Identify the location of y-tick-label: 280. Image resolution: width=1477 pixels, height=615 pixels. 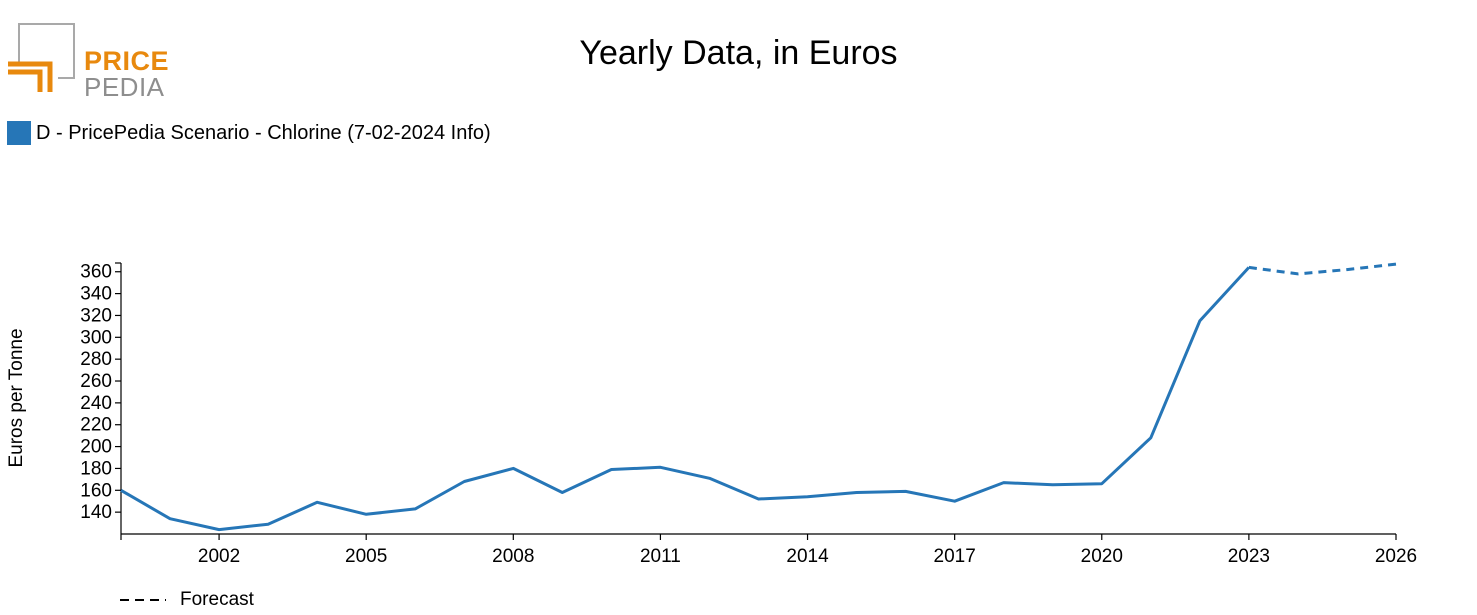
(96, 359).